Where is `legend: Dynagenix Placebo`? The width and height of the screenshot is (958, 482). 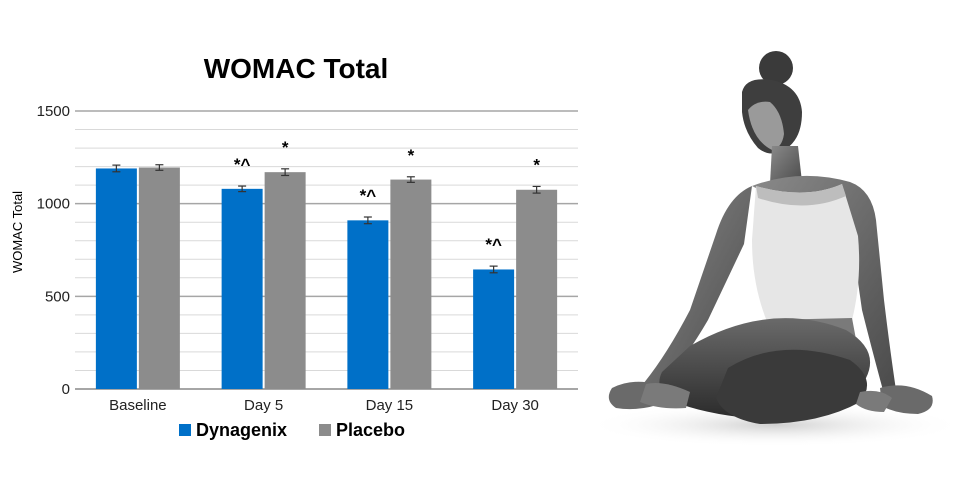 legend: Dynagenix Placebo is located at coordinates (292, 430).